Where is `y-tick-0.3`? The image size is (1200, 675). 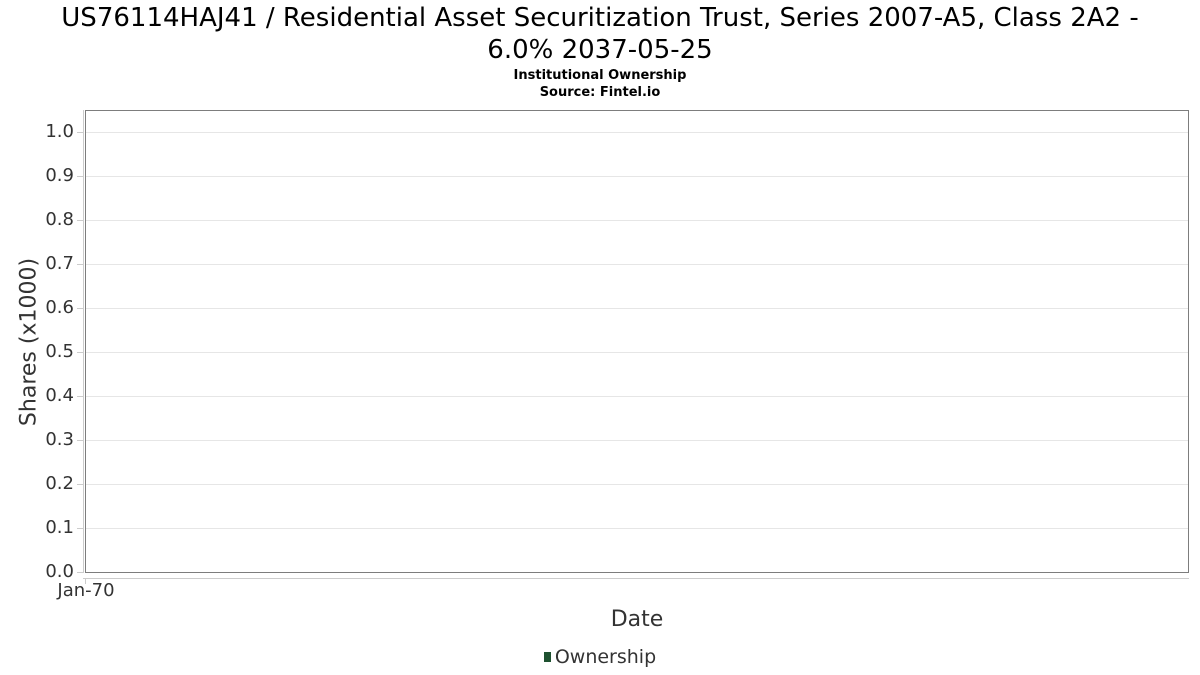 y-tick-0.3 is located at coordinates (80, 440).